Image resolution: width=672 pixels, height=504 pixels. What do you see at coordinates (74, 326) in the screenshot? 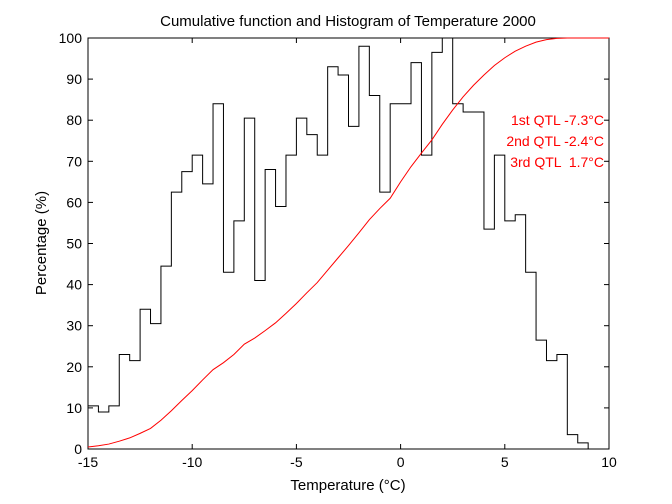
I see `y-tick-label: 30` at bounding box center [74, 326].